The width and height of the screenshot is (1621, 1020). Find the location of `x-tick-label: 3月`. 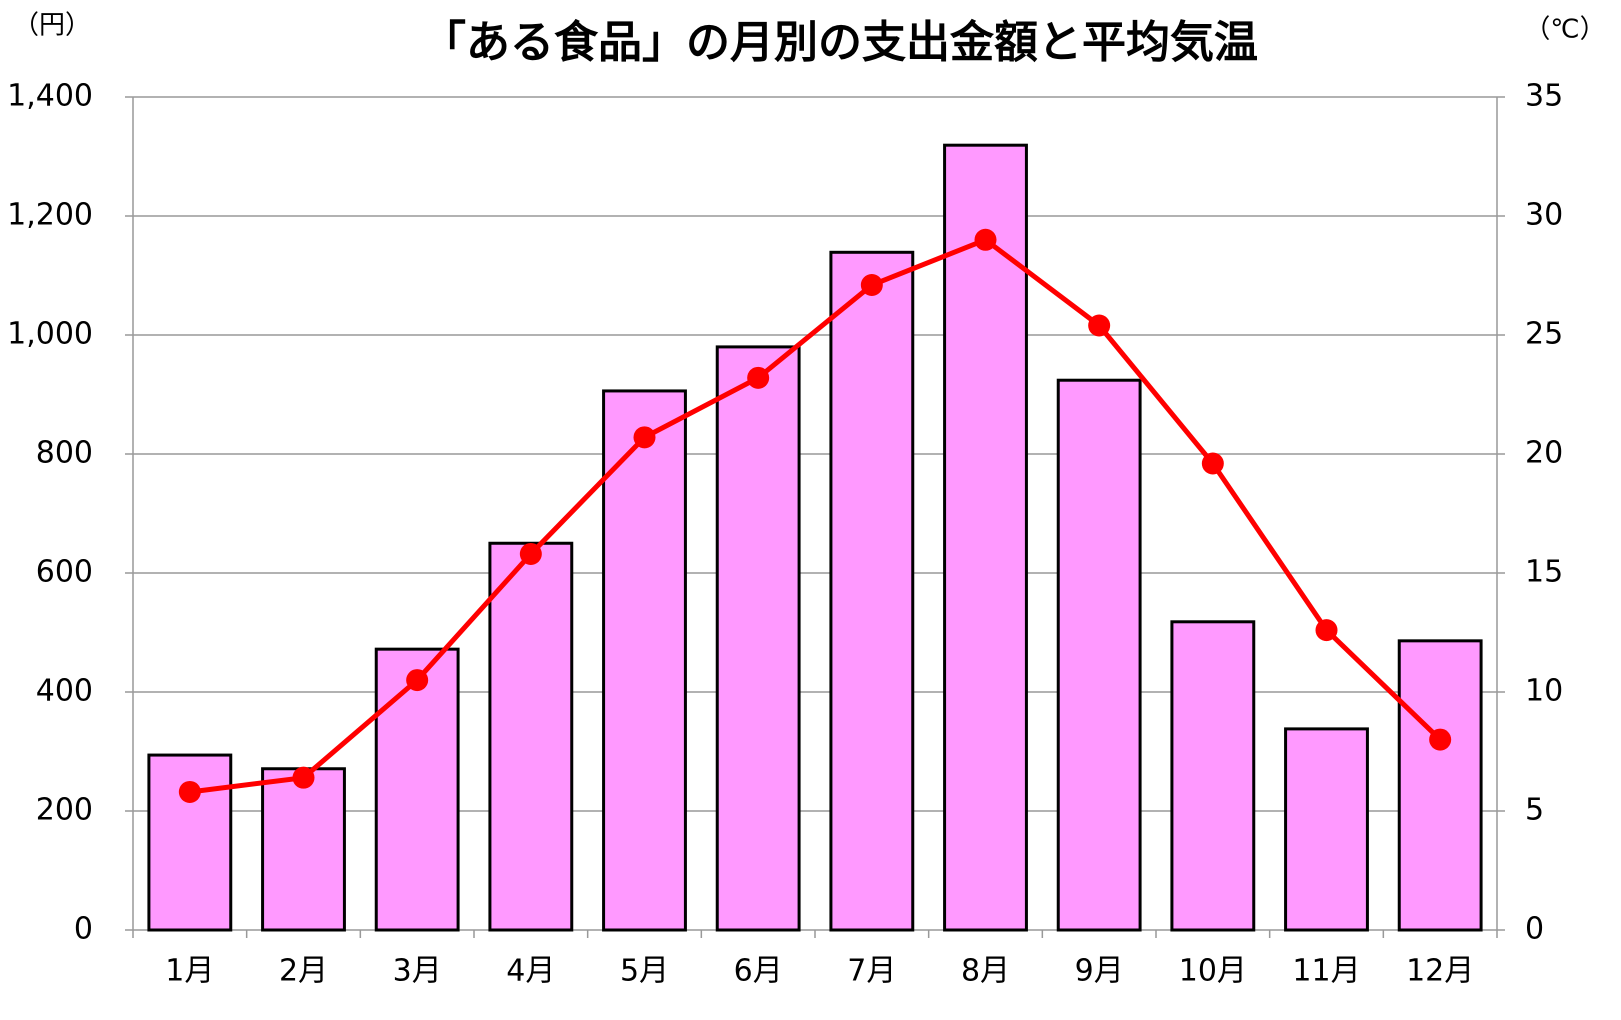

x-tick-label: 3月 is located at coordinates (417, 971).